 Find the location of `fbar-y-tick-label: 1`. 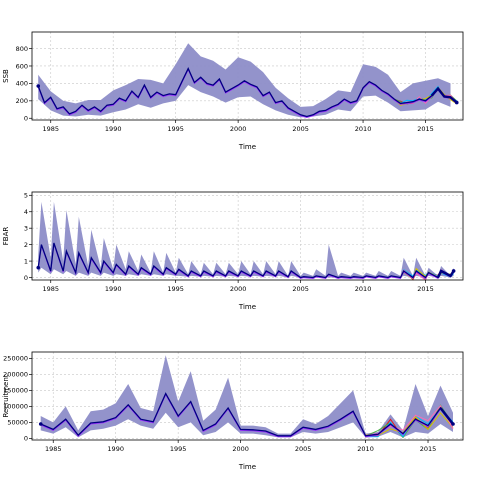

fbar-y-tick-label: 1 is located at coordinates (26, 261).